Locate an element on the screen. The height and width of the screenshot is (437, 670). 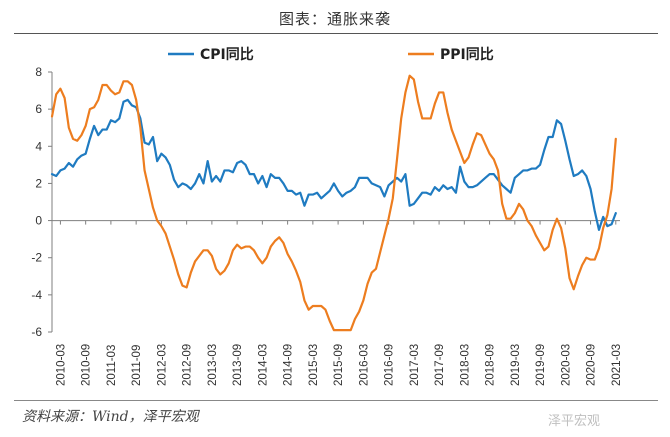
x-tick-label: 2012-03 is located at coordinates (162, 365).